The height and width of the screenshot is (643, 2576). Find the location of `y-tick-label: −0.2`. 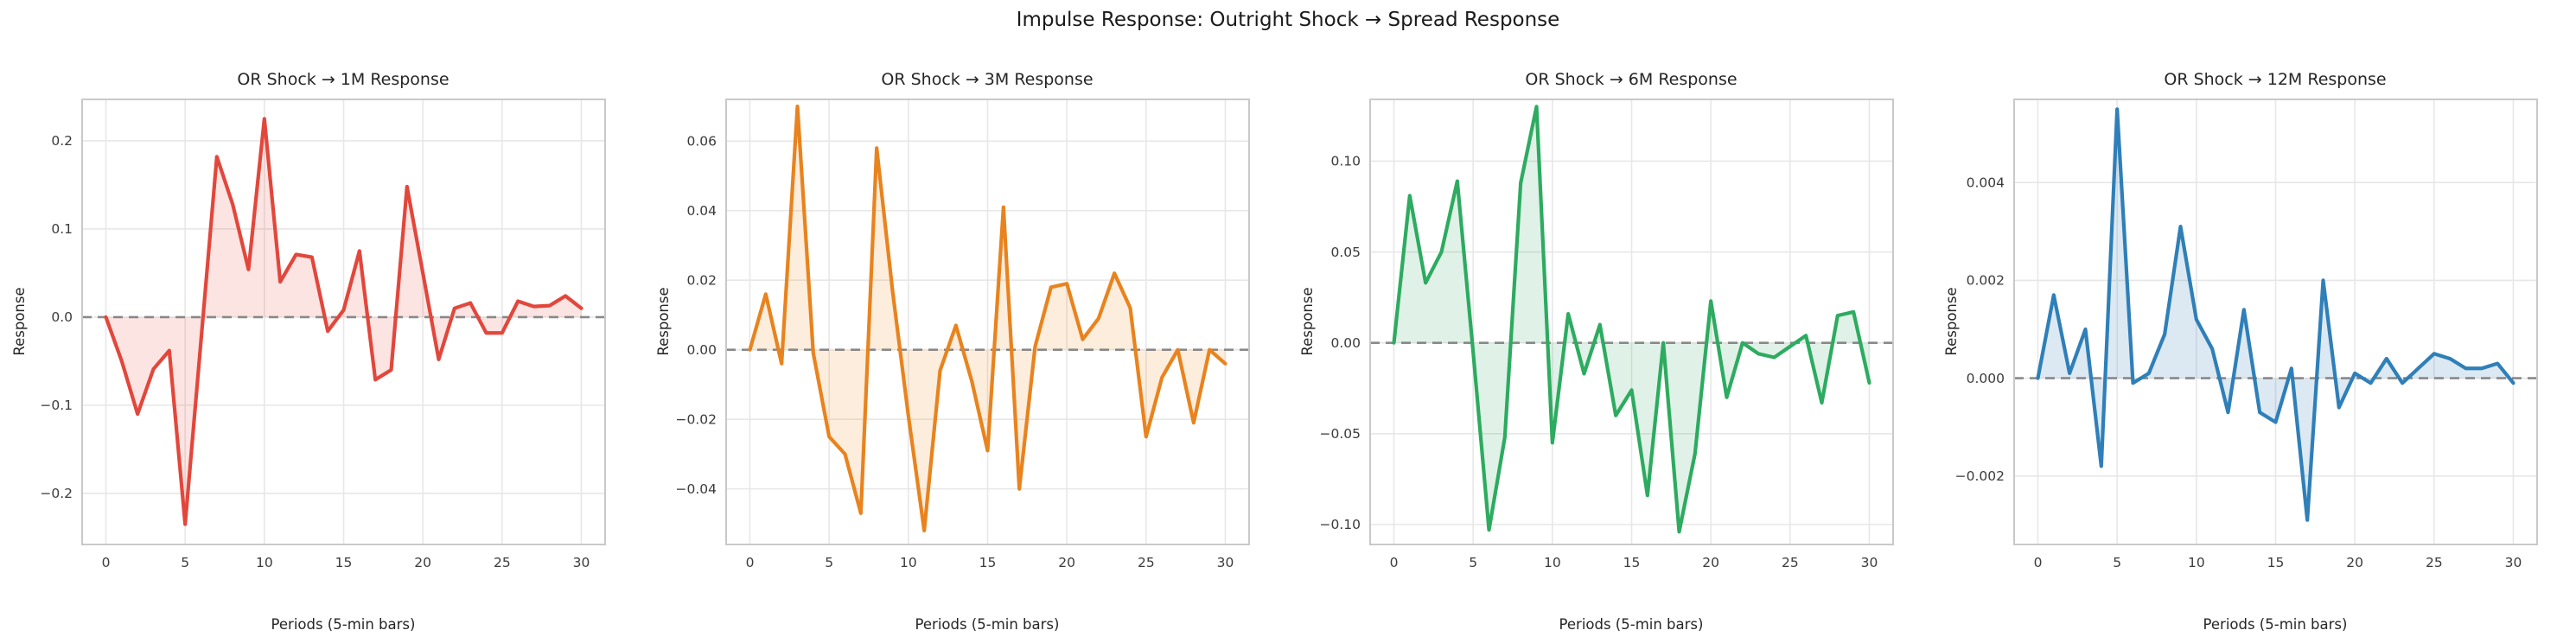

y-tick-label: −0.2 is located at coordinates (56, 494).